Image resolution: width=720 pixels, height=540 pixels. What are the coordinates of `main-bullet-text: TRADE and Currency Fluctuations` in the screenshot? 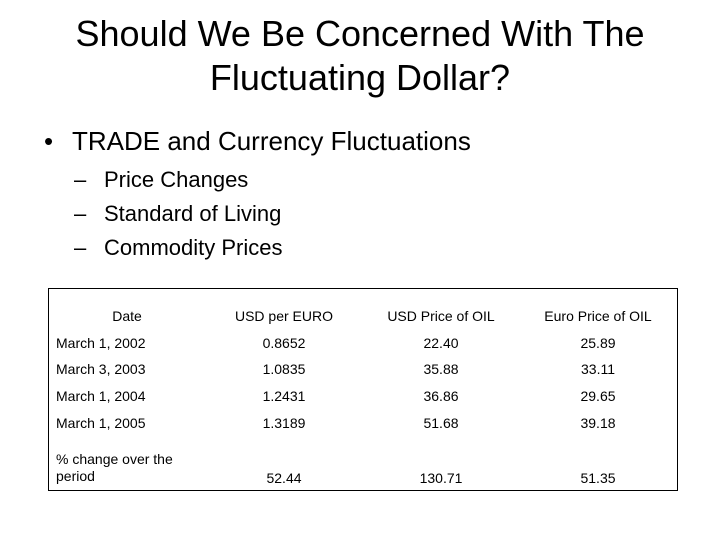 It's located at (271, 141).